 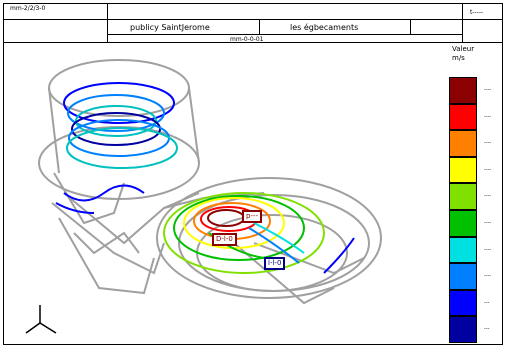 What do you see at coordinates (477, 12) in the screenshot?
I see `header-right-text: t-----` at bounding box center [477, 12].